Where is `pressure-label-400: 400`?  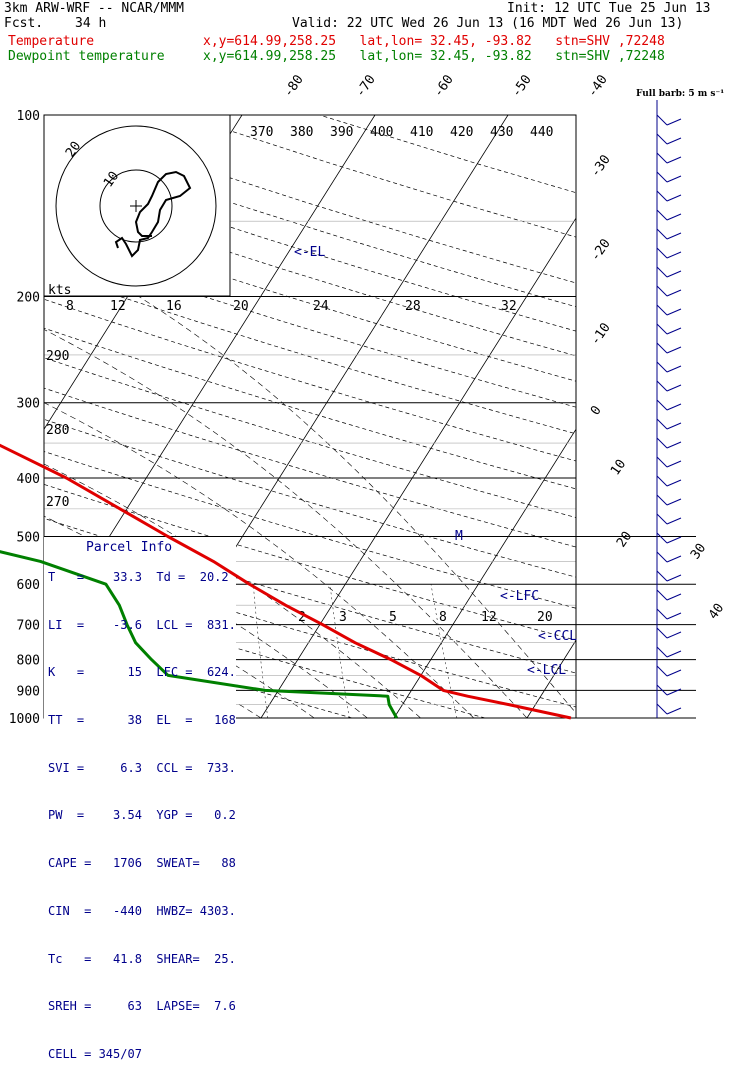 pressure-label-400: 400 is located at coordinates (28, 479).